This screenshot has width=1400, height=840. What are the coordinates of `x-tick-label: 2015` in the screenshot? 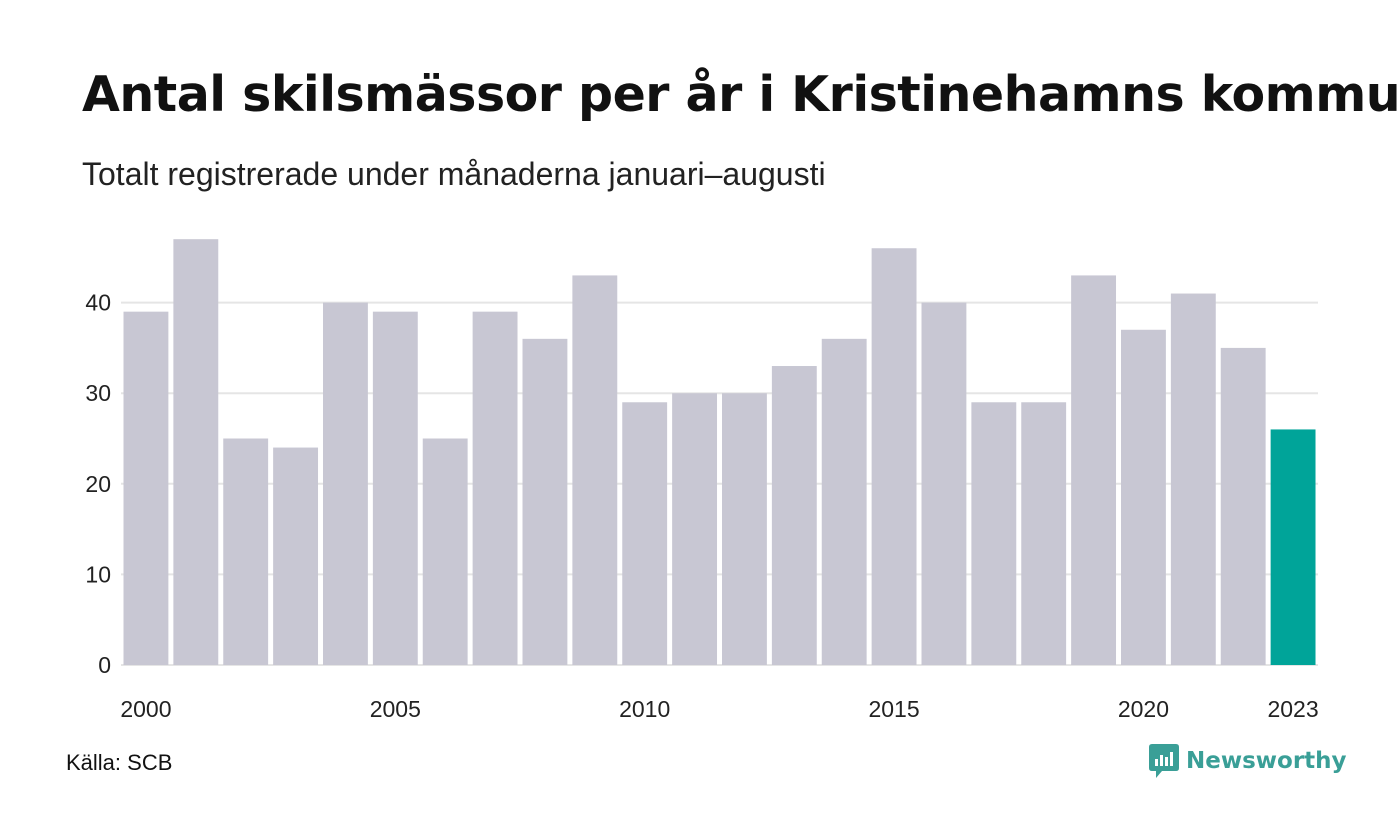 It's located at (893, 709).